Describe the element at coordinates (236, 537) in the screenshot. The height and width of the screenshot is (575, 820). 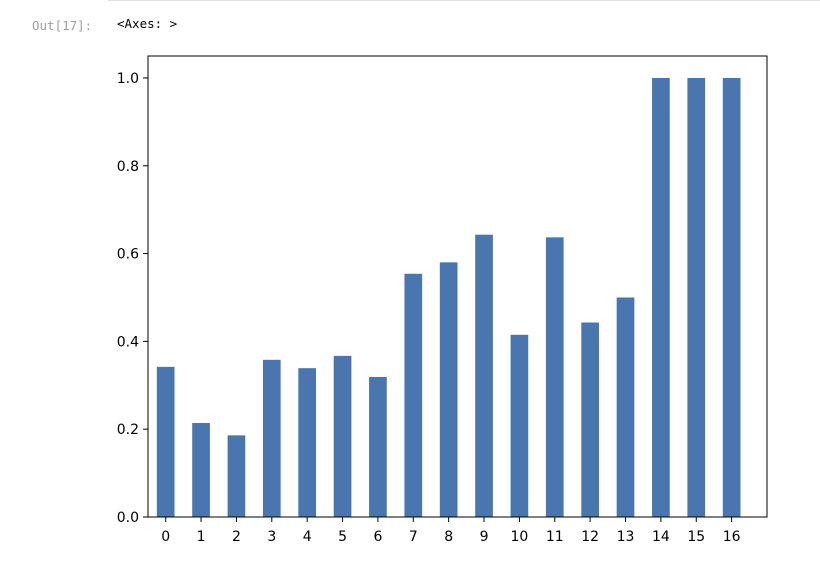
I see `x-tick-label: 2` at that location.